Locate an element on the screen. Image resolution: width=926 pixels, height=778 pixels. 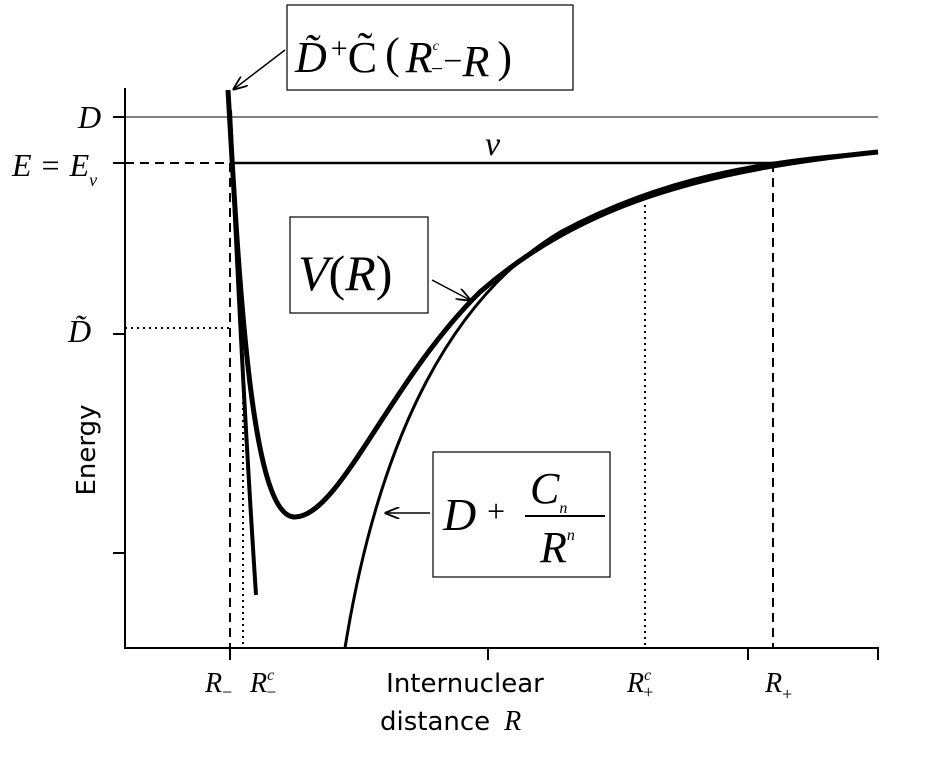
wall-box: D̃ +C̃(Rc −−R) is located at coordinates (404, 47).